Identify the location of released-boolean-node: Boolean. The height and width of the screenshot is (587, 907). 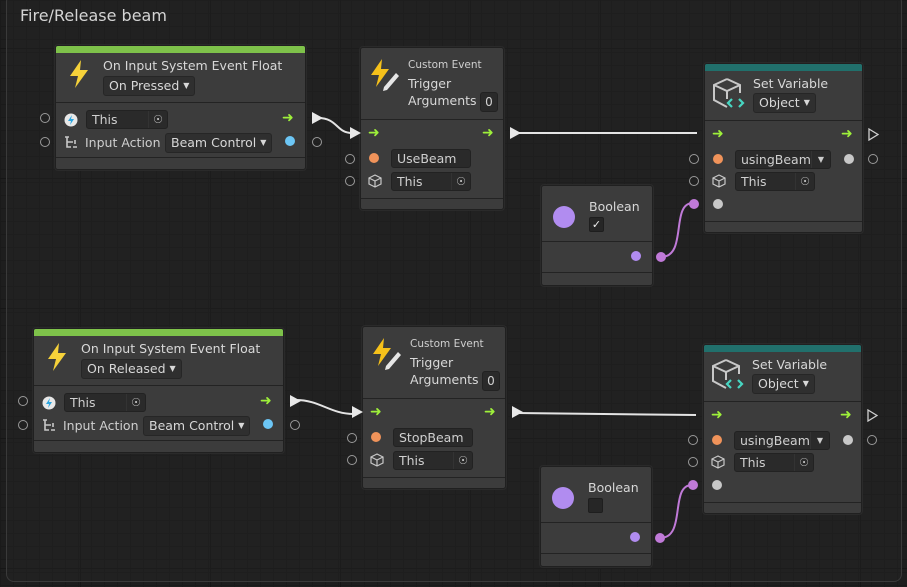
(602, 516).